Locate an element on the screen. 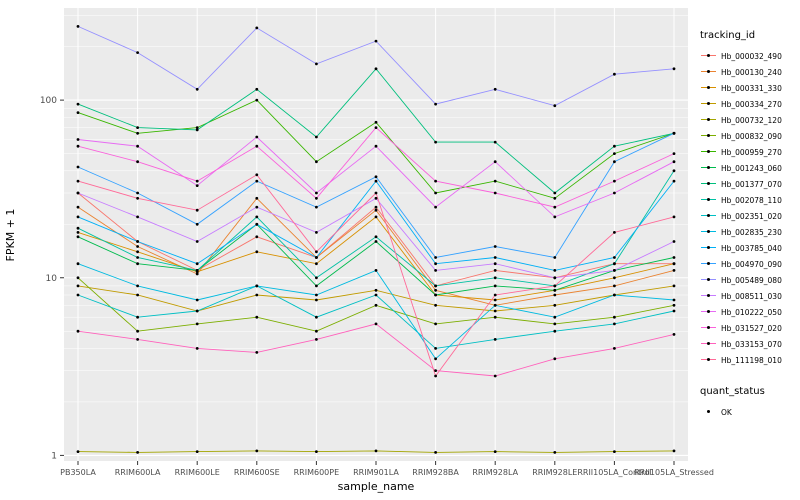  legend-item: Hb_111198_010 is located at coordinates (750, 360).